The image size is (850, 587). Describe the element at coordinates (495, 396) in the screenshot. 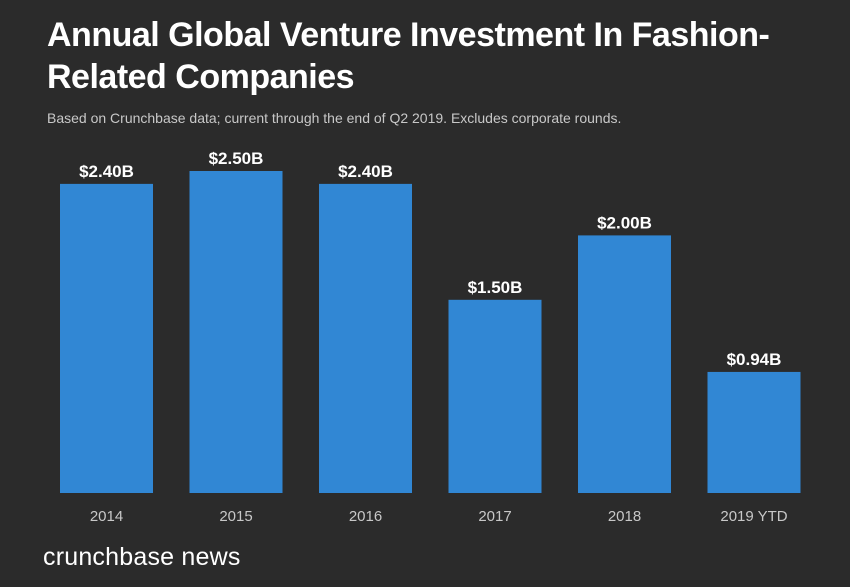

I see `bar-2017` at that location.